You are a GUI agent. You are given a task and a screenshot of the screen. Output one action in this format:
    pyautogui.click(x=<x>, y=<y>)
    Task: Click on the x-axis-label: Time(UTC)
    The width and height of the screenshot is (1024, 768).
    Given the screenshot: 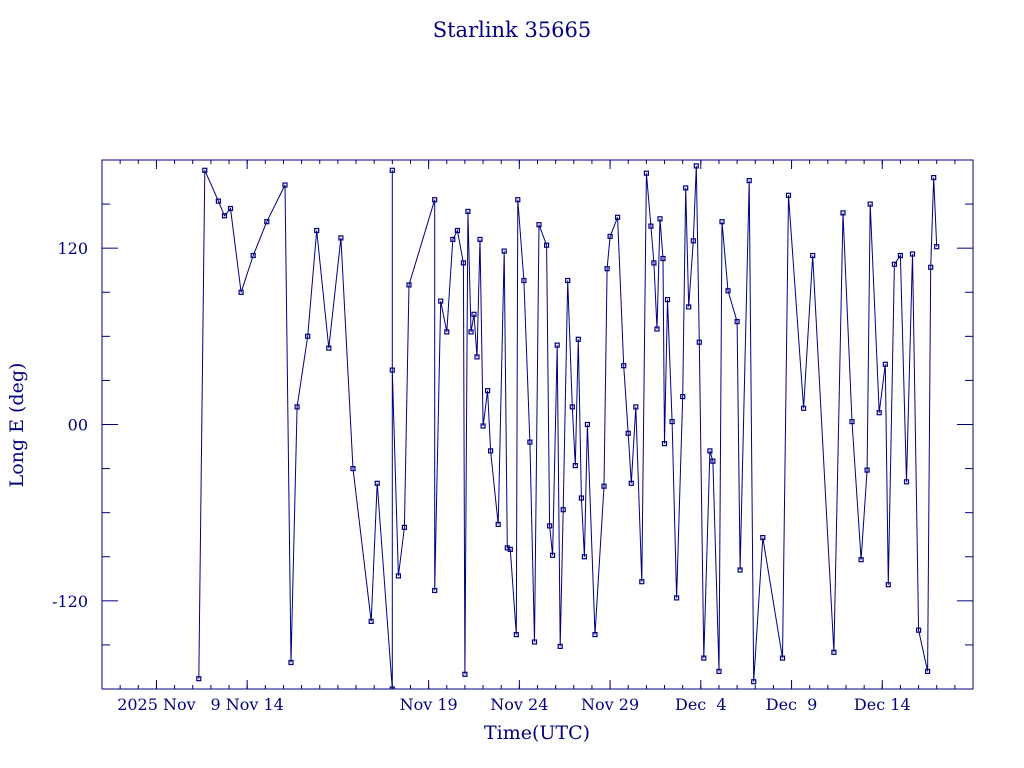 What is the action you would take?
    pyautogui.click(x=537, y=733)
    